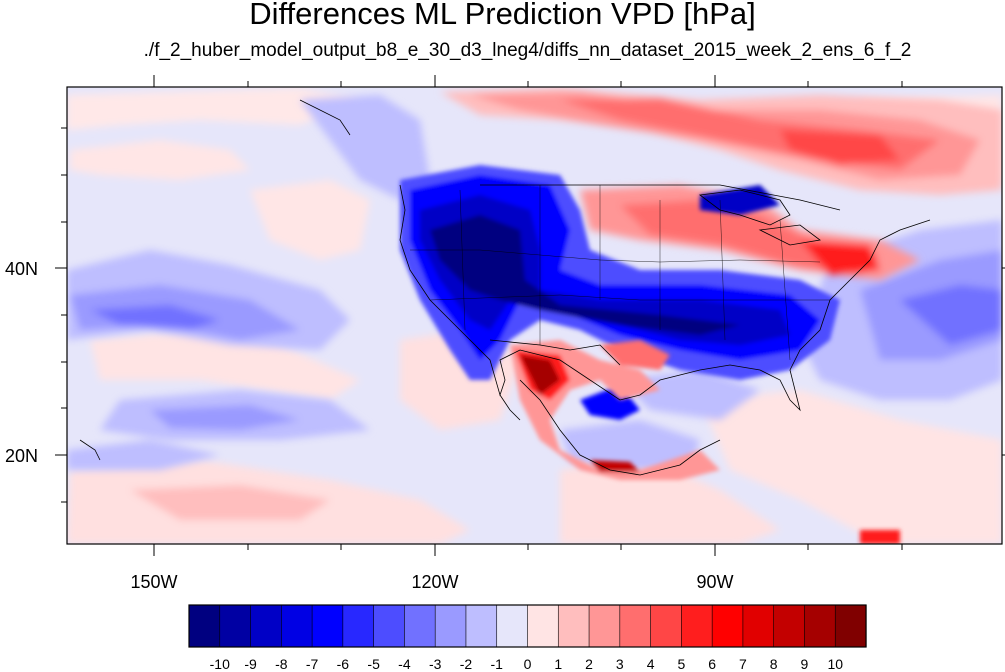  I want to click on colorbar-label: 8, so click(774, 664).